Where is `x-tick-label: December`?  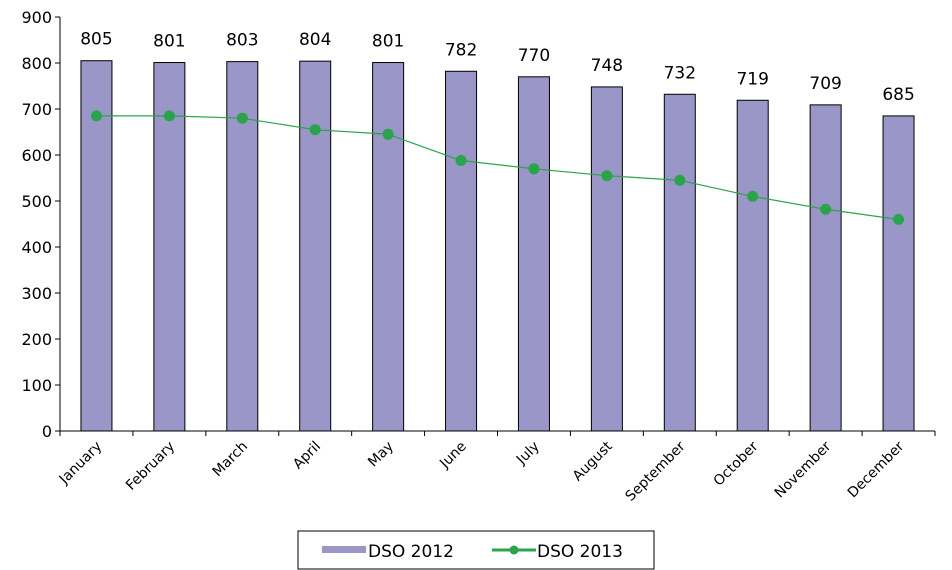
x-tick-label: December is located at coordinates (876, 469).